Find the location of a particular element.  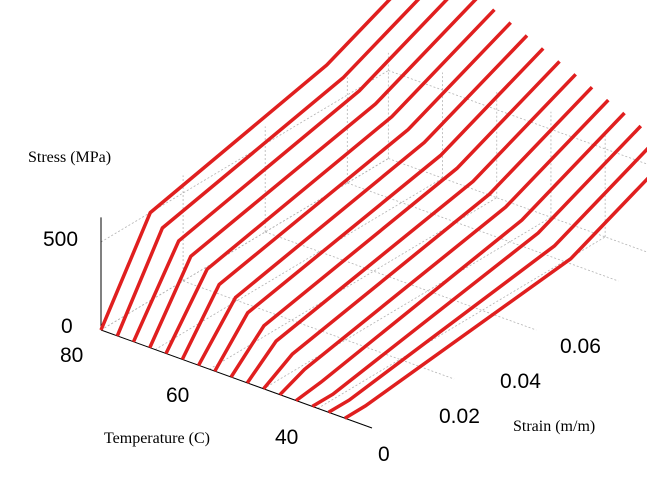

x-axis-label: Strain (m/m) is located at coordinates (554, 426).